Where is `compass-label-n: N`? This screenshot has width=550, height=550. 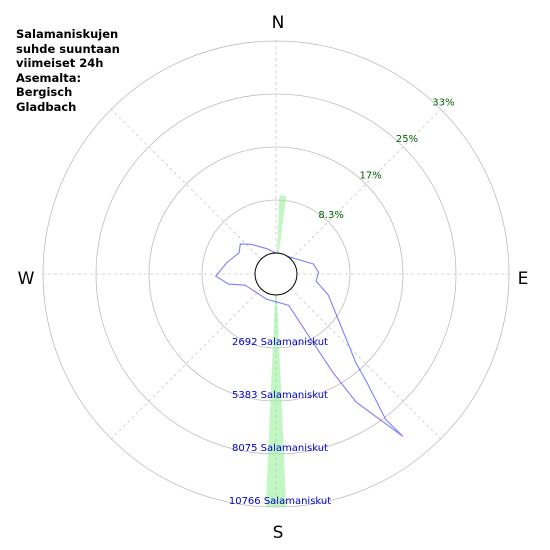
compass-label-n: N is located at coordinates (278, 23).